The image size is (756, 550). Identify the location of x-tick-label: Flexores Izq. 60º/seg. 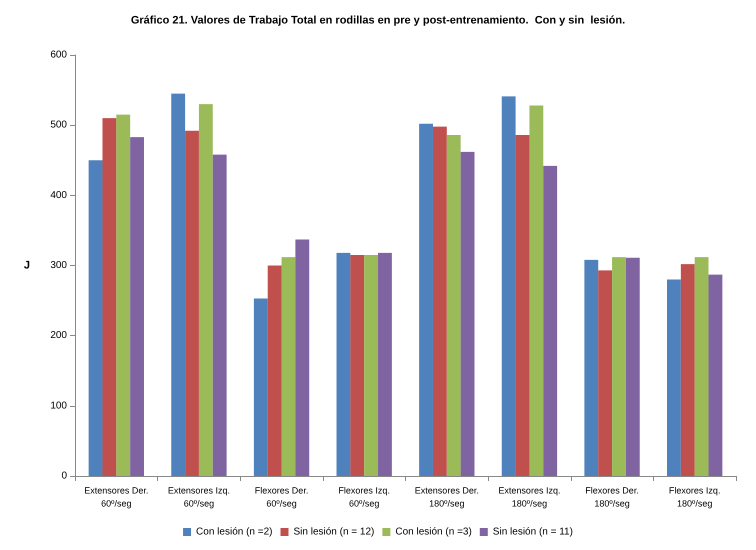
(364, 497).